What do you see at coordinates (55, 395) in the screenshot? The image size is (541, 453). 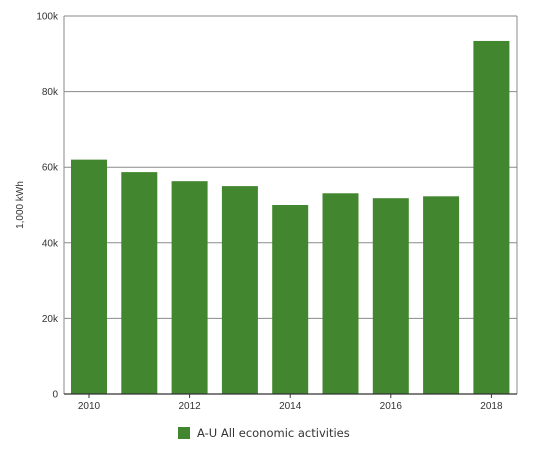 I see `y-tick-label: 0` at bounding box center [55, 395].